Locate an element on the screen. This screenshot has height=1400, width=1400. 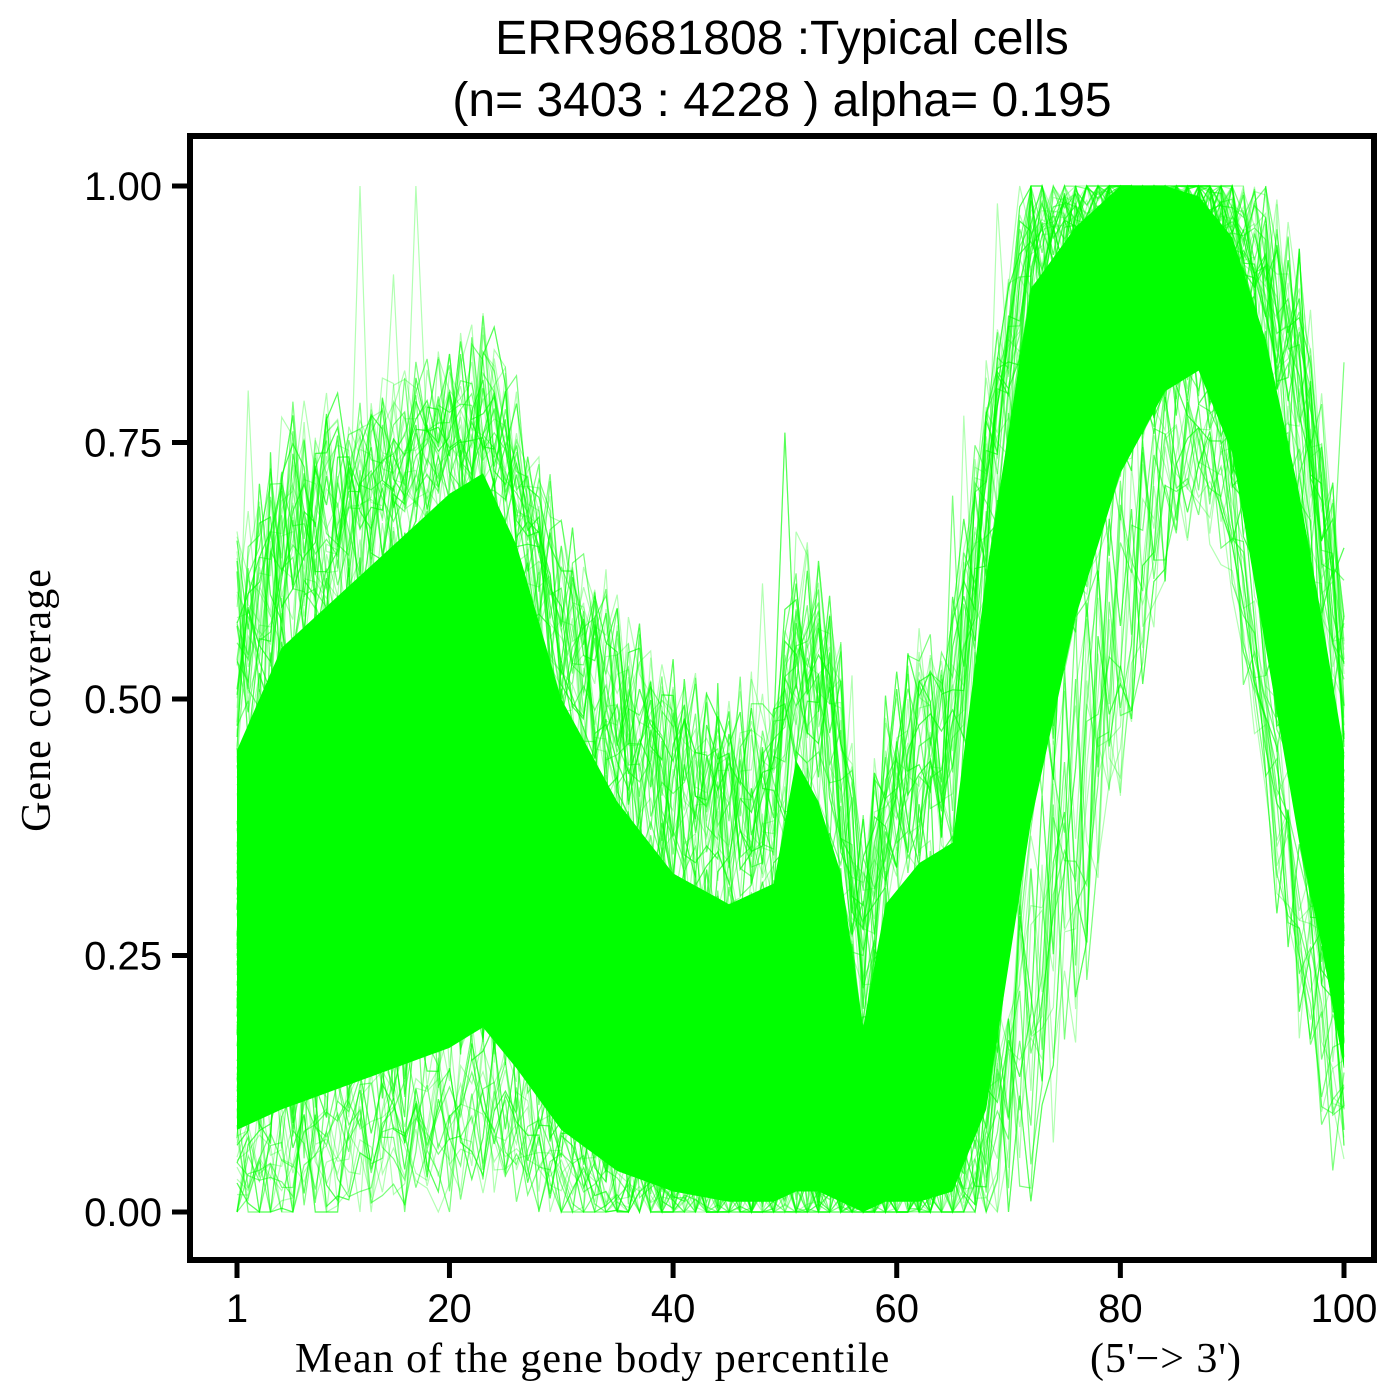
x-axis: 1 20 40 60 80 100 is located at coordinates (801, 1295).